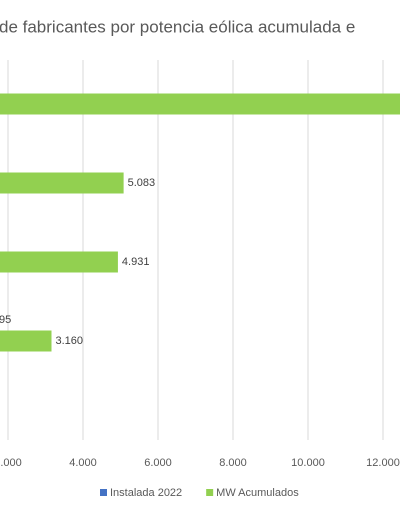 This screenshot has height=516, width=400. What do you see at coordinates (142, 183) in the screenshot?
I see `data-label: 5.083` at bounding box center [142, 183].